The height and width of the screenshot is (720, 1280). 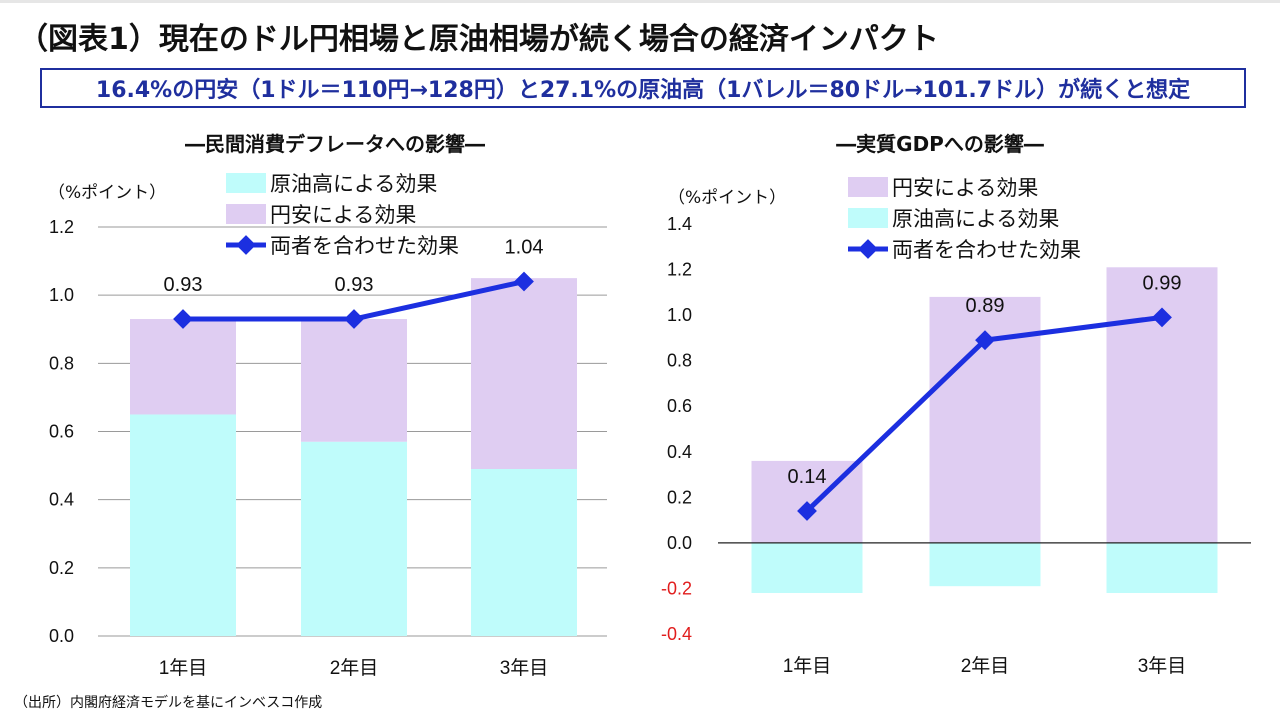 What do you see at coordinates (335, 144) in the screenshot?
I see `left-chart-title: ―民間消費デフレータへの影響―` at bounding box center [335, 144].